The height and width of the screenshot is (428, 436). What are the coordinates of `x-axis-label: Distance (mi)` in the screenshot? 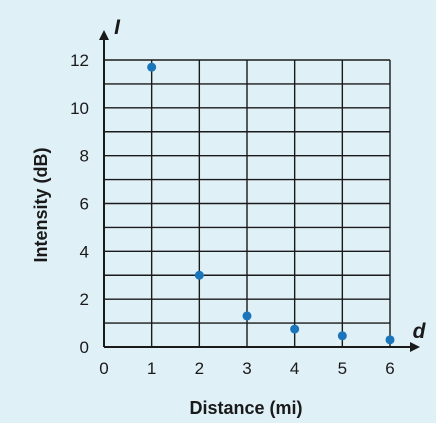 It's located at (245, 408).